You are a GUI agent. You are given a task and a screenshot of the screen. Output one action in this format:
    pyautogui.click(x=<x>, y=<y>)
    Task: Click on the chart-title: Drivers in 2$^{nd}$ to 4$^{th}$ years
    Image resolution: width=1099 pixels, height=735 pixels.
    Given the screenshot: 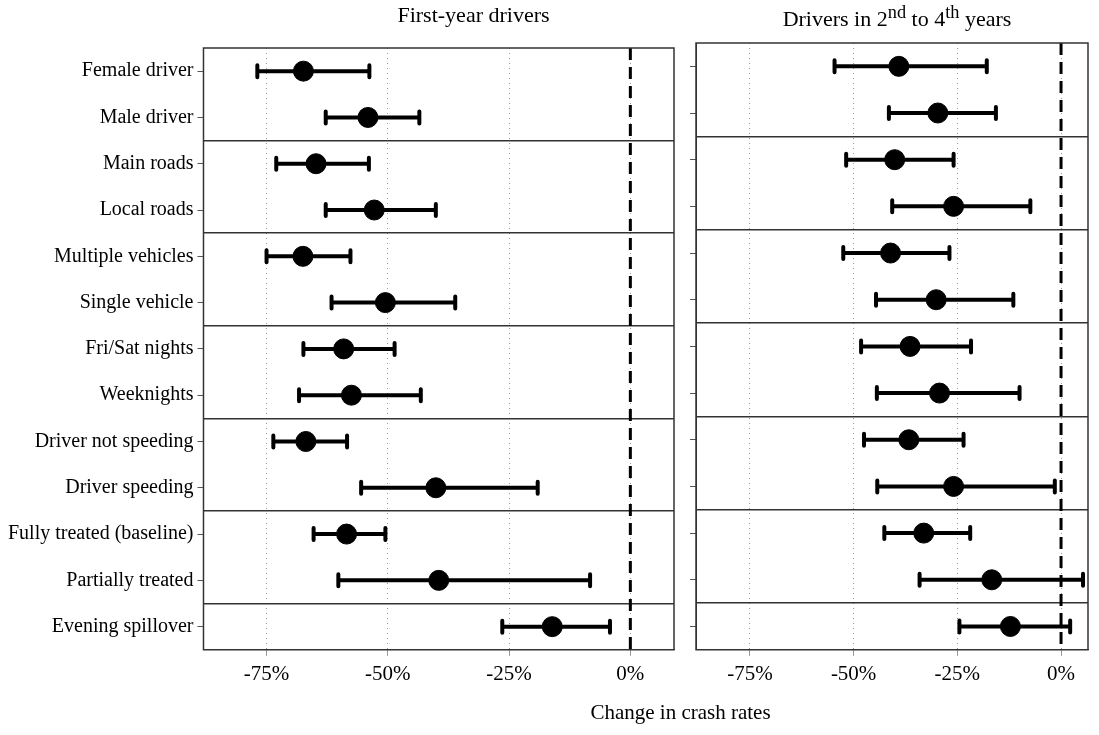 What is the action you would take?
    pyautogui.click(x=897, y=17)
    